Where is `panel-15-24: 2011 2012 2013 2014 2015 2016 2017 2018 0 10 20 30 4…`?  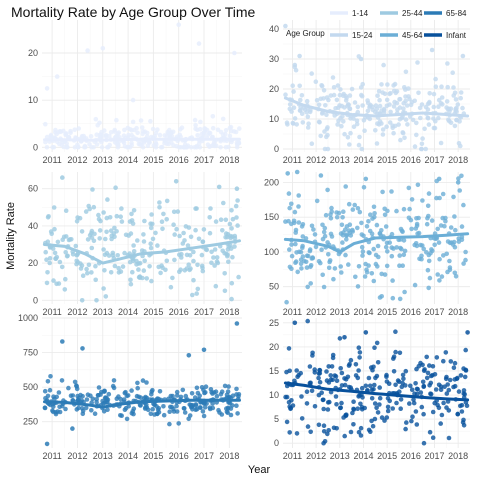
panel-15-24: 2011 2012 2013 2014 2015 2016 2017 2018 0 10 20 30 4… is located at coordinates (369, 92).